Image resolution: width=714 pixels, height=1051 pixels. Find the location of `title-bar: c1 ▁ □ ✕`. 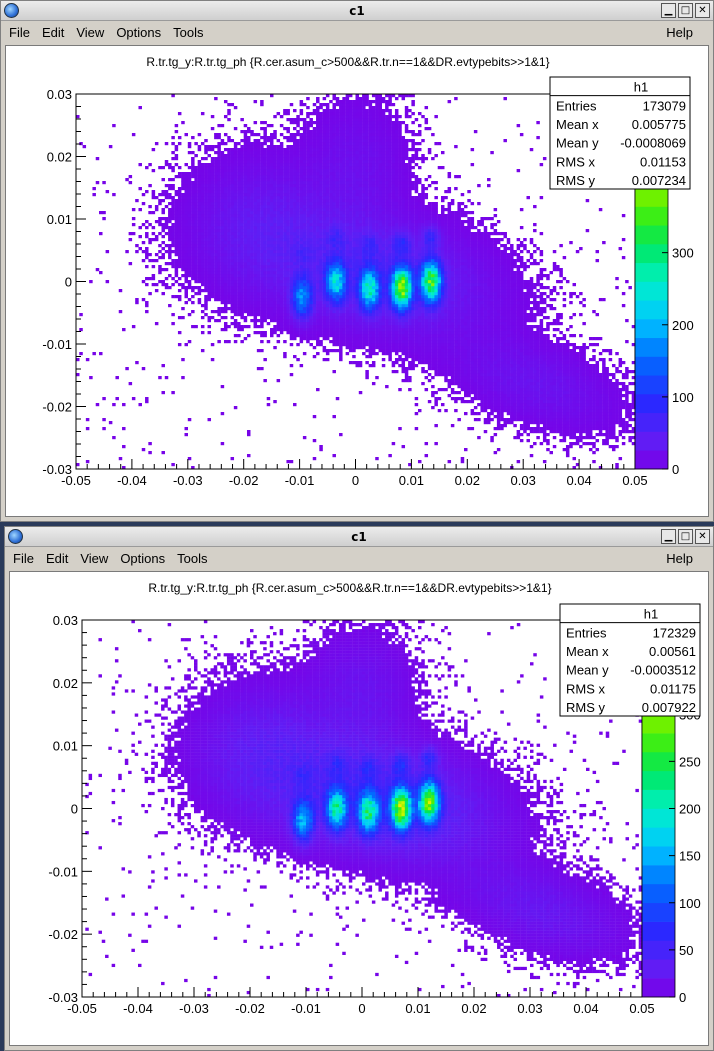

title-bar: c1 ▁ □ ✕ is located at coordinates (357, 11).